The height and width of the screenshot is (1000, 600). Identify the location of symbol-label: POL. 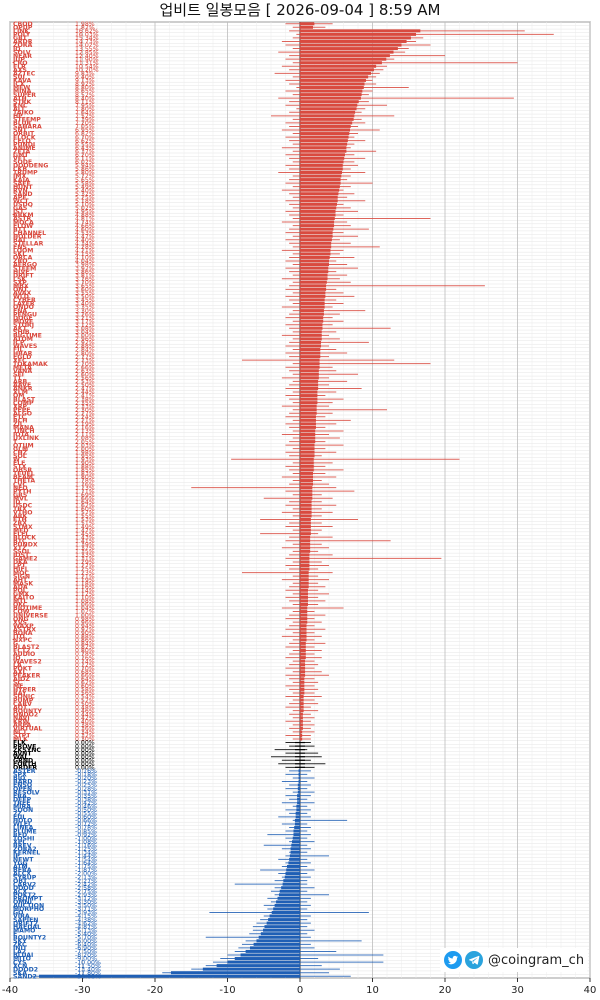
(20, 590).